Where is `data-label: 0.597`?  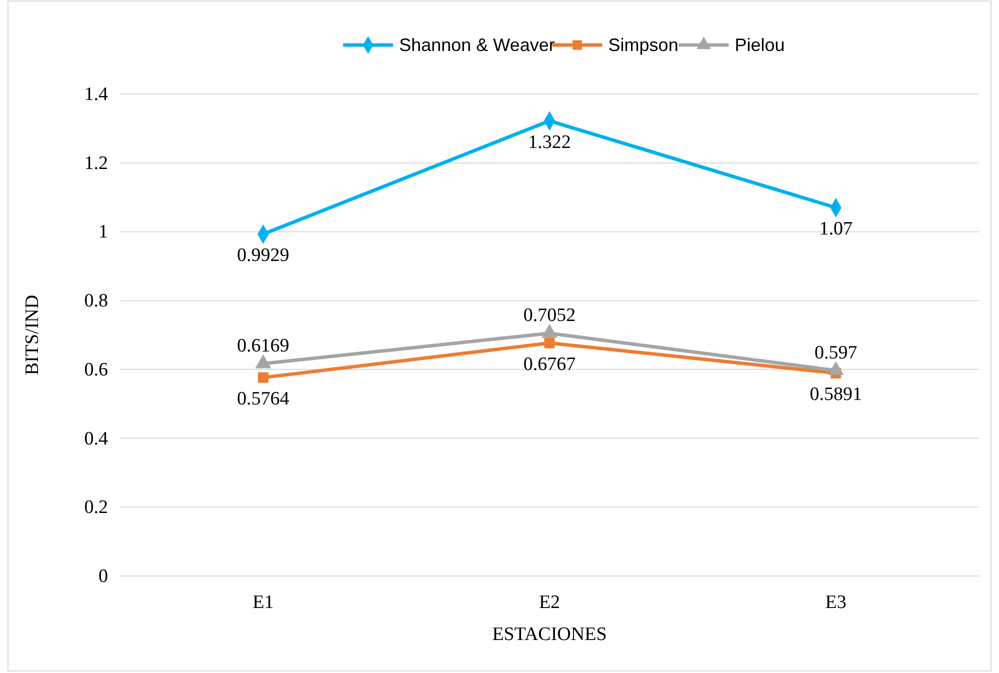 data-label: 0.597 is located at coordinates (836, 353).